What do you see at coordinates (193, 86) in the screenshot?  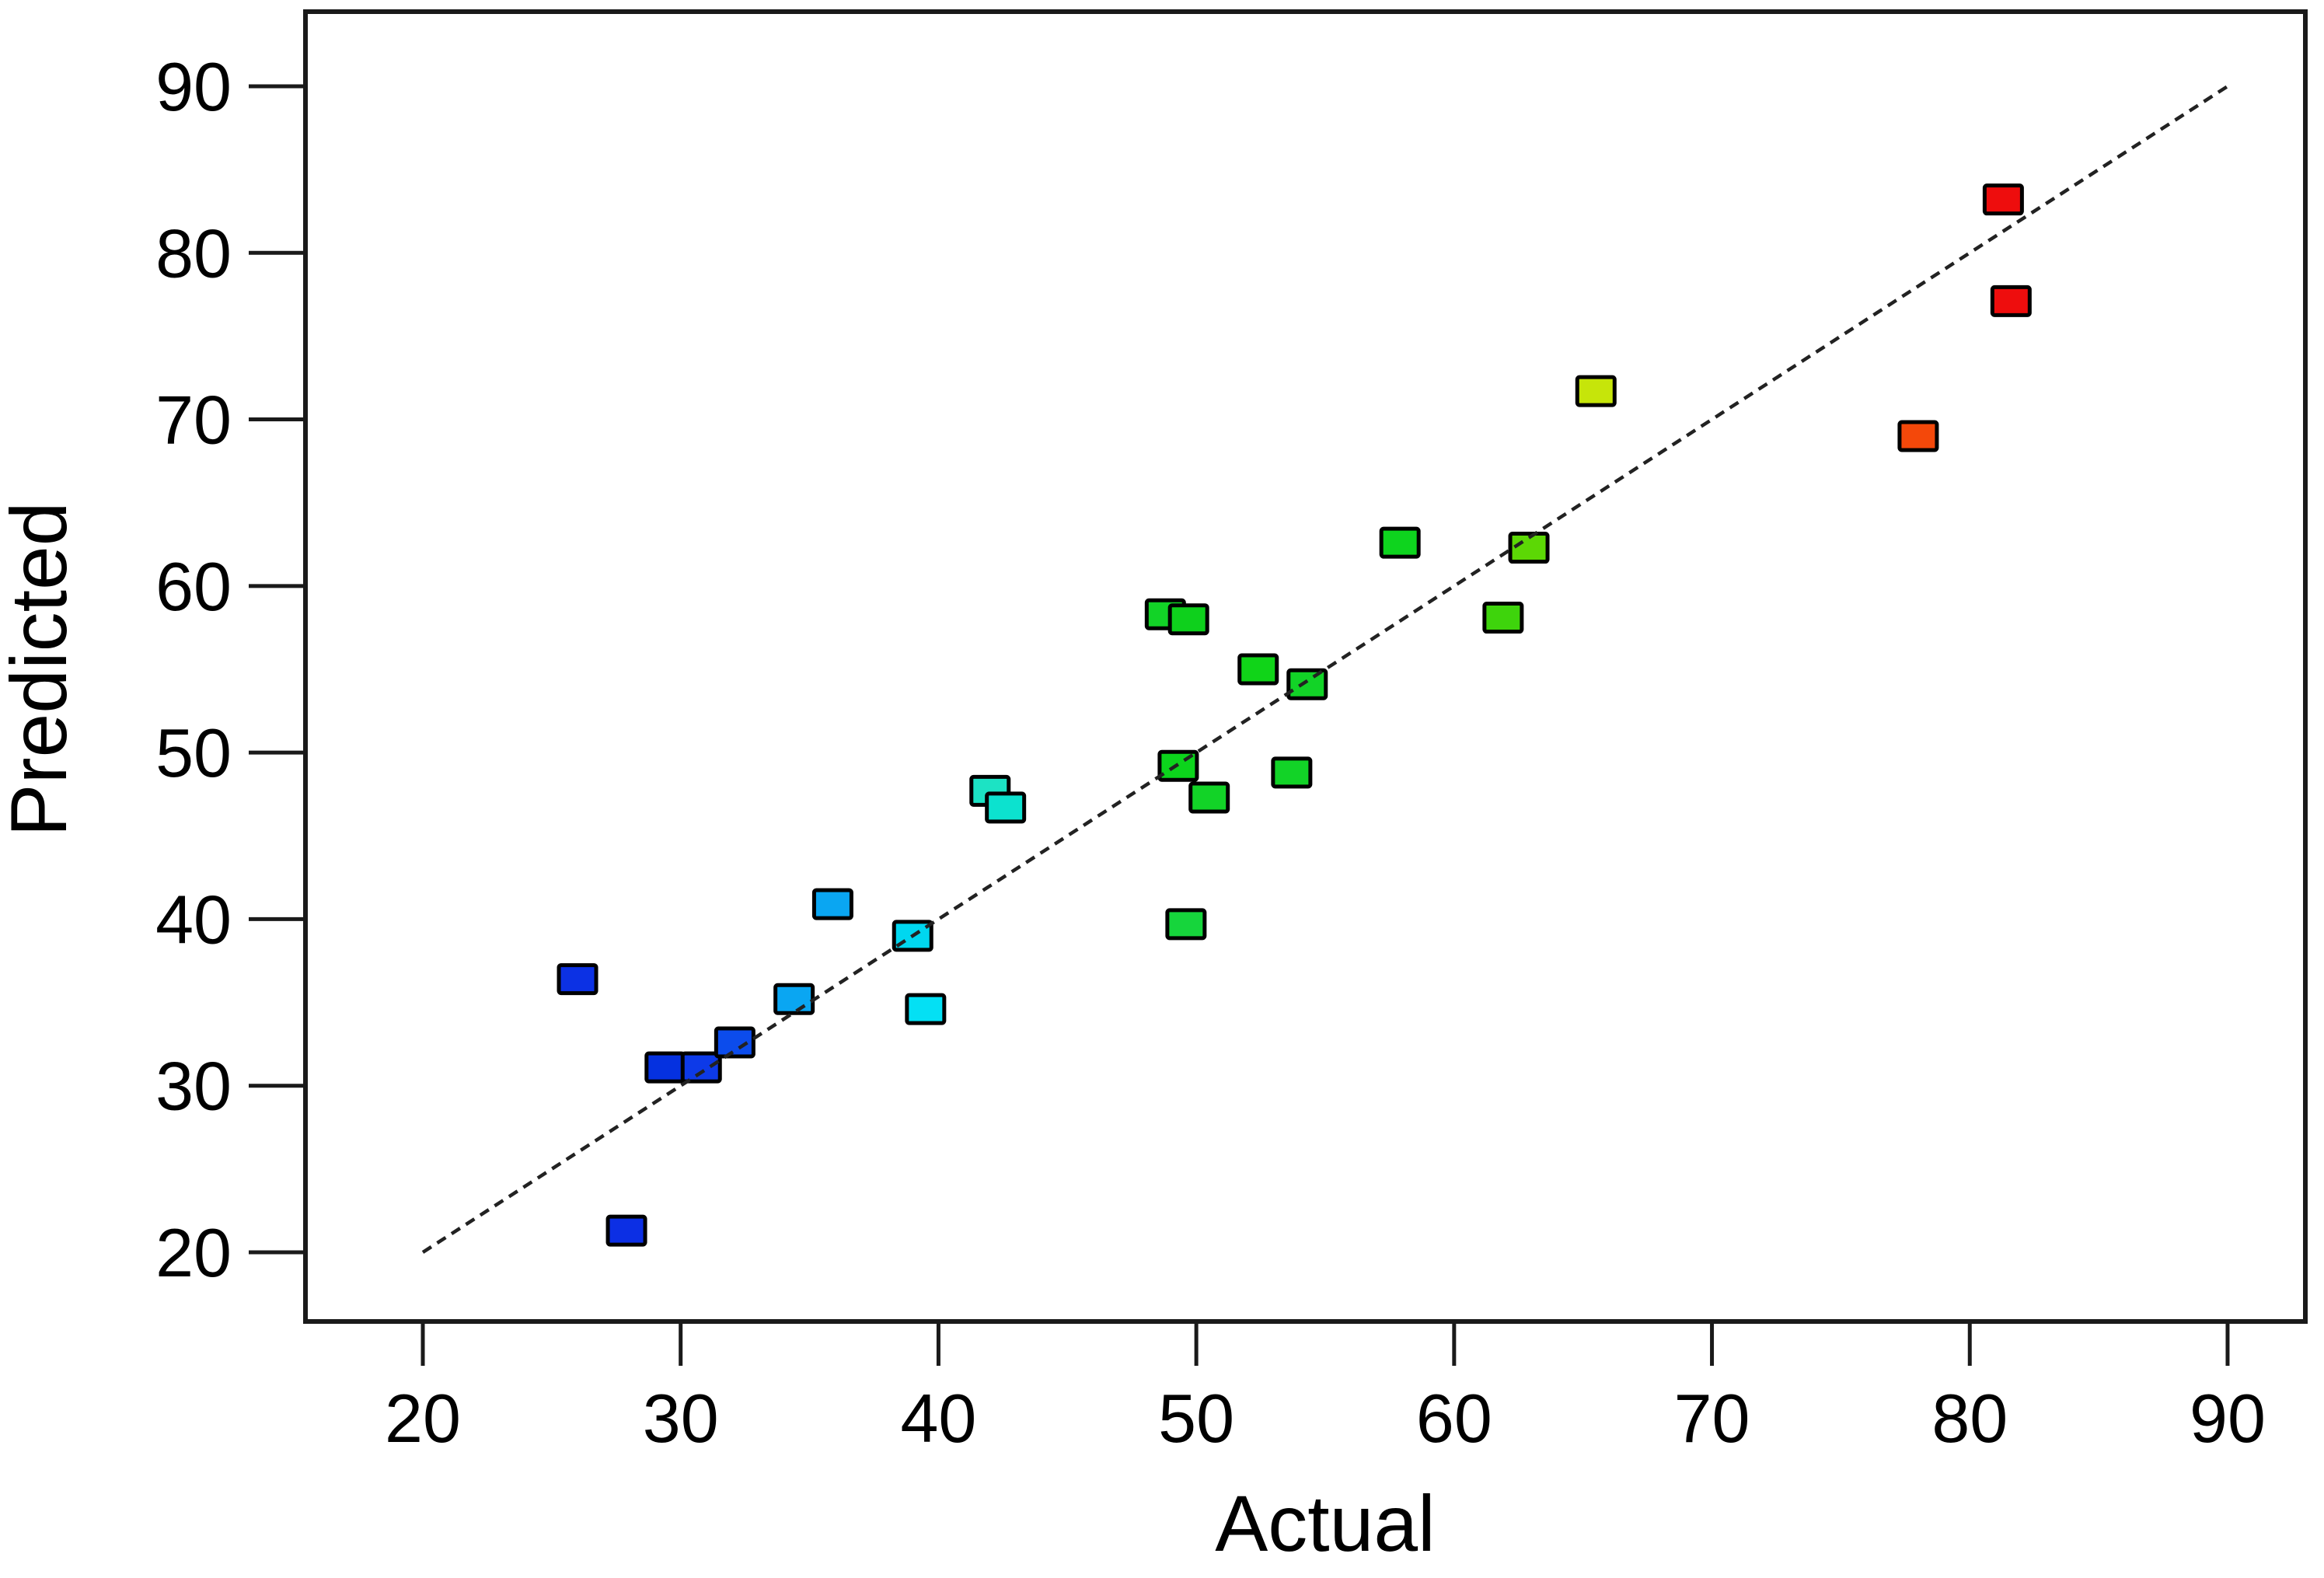 I see `y-tick-label-90: 90` at bounding box center [193, 86].